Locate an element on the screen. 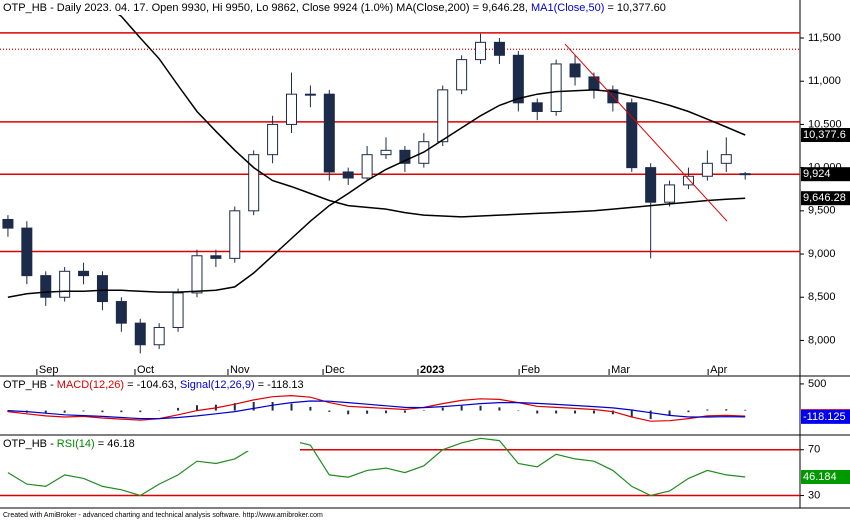 Image resolution: width=850 pixels, height=520 pixels. y-tick-label: 500 is located at coordinates (817, 384).